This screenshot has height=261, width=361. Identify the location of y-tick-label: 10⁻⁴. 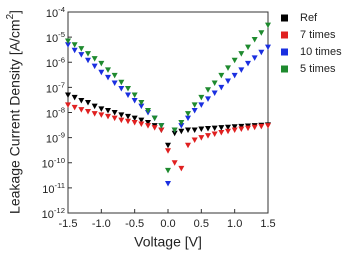
(56, 12).